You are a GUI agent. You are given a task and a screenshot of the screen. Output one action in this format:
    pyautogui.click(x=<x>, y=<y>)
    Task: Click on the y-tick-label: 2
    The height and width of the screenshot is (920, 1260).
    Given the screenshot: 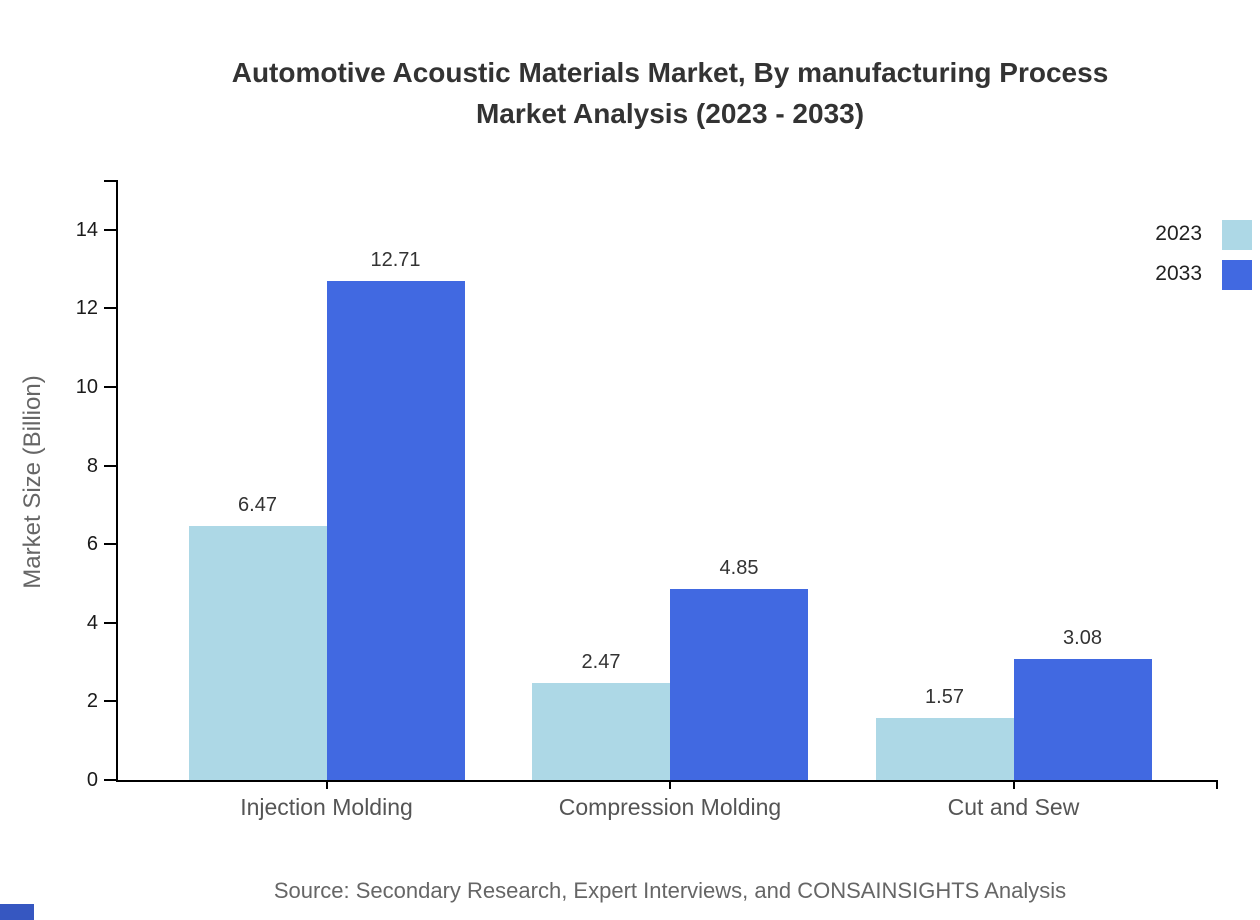 What is the action you would take?
    pyautogui.click(x=92, y=701)
    